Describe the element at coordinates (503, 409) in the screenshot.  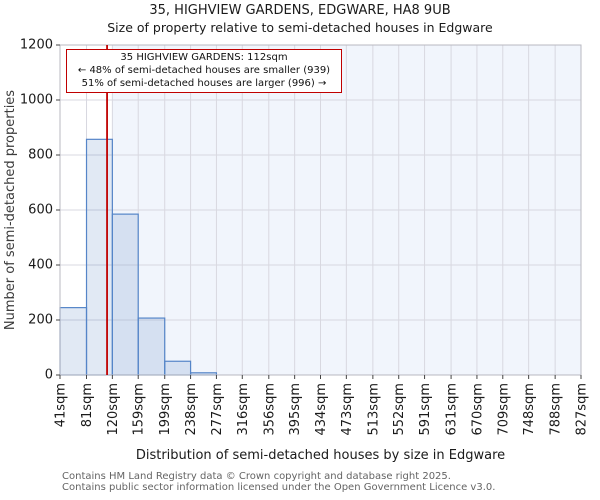
I see `x-tick-label: 709sqm` at that location.